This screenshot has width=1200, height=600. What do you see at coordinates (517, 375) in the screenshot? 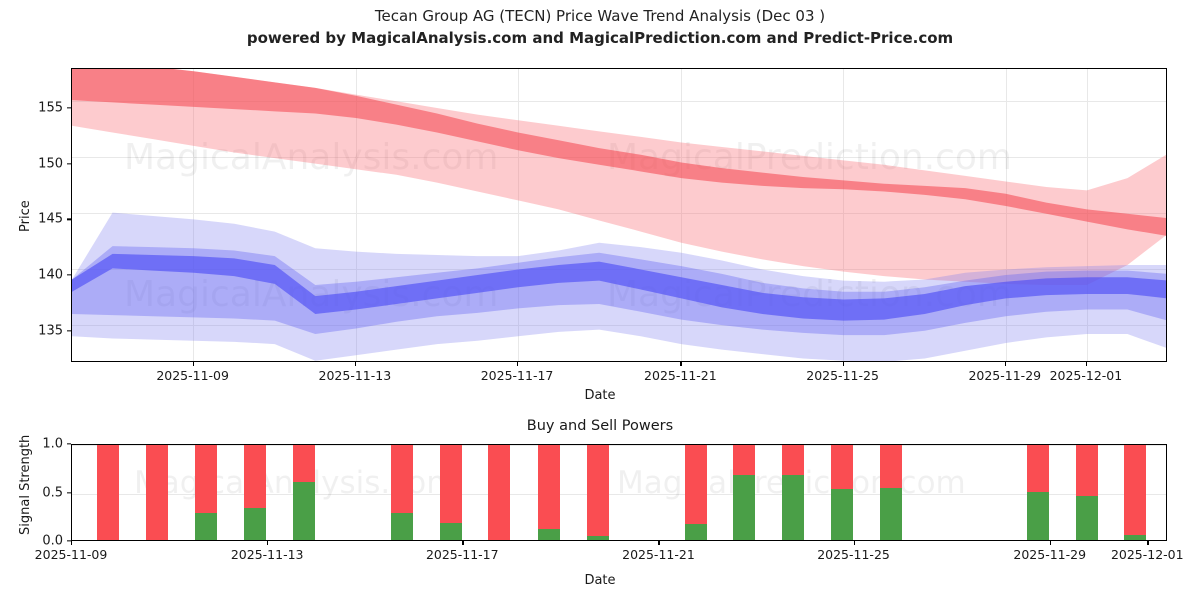
I see `price-xtick-label: 2025-11-17` at bounding box center [517, 375].